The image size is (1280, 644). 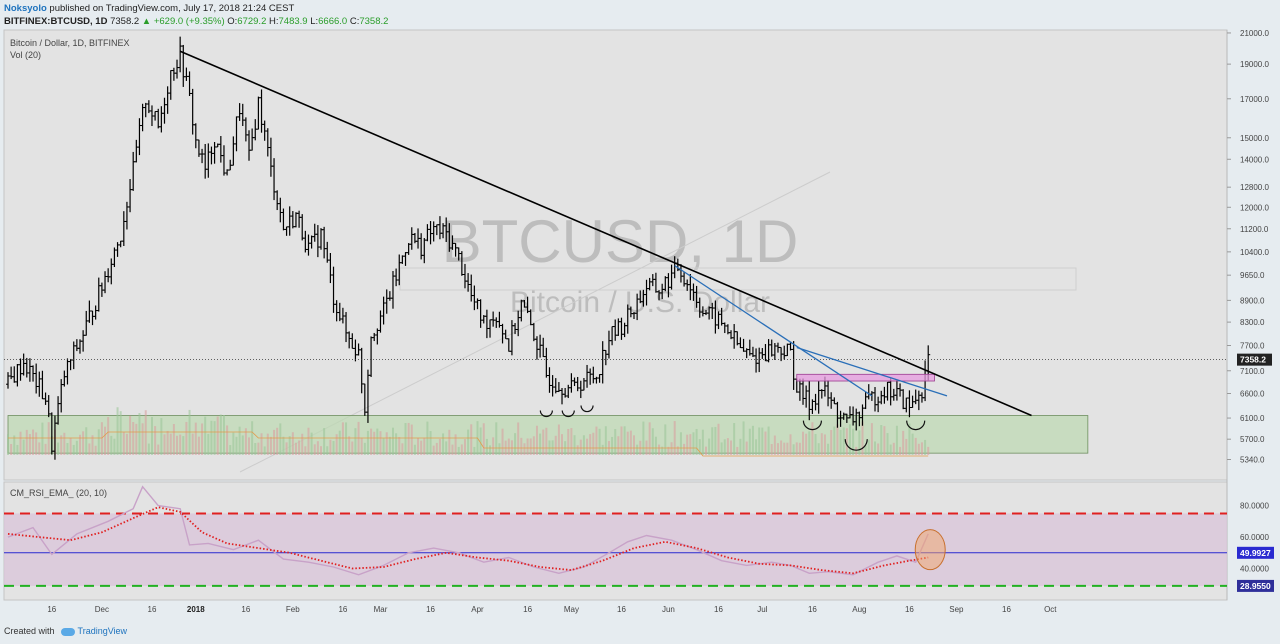 I want to click on low-label: L:, so click(x=314, y=21).